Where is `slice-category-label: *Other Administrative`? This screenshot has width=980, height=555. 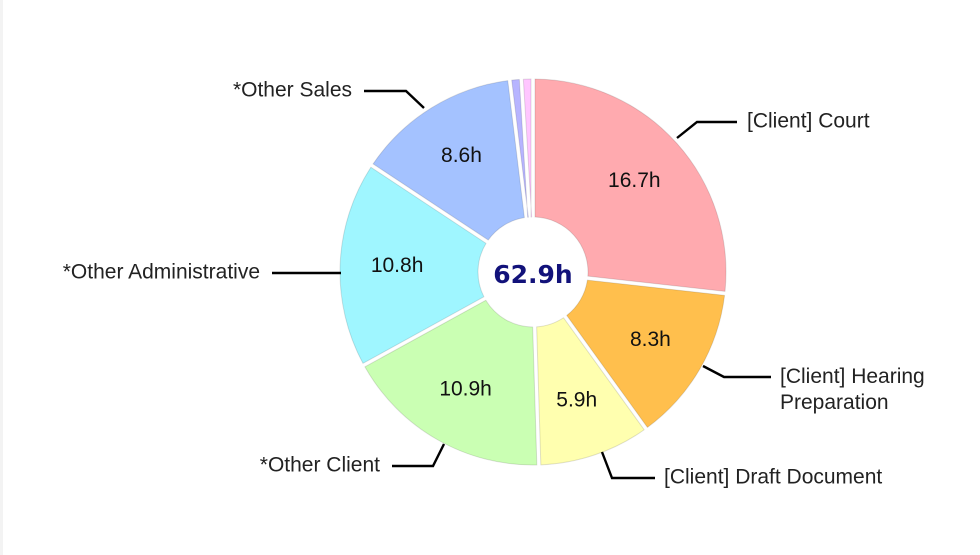
slice-category-label: *Other Administrative is located at coordinates (161, 272).